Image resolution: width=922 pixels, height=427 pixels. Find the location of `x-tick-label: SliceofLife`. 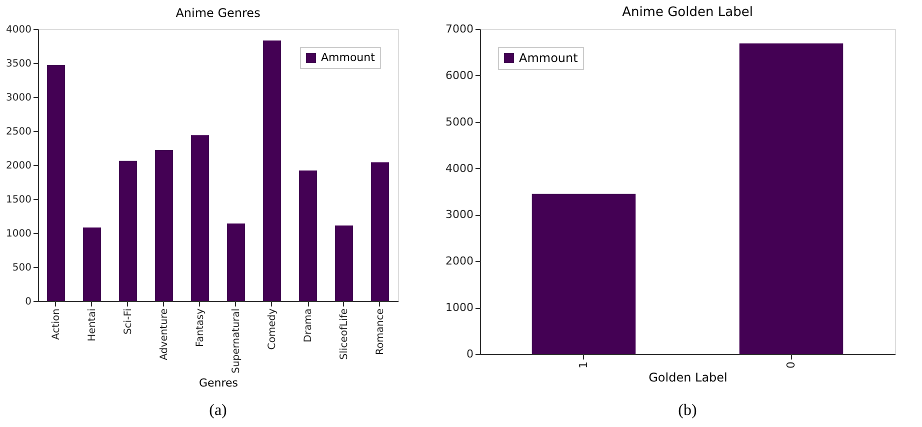

x-tick-label: SliceofLife is located at coordinates (344, 334).